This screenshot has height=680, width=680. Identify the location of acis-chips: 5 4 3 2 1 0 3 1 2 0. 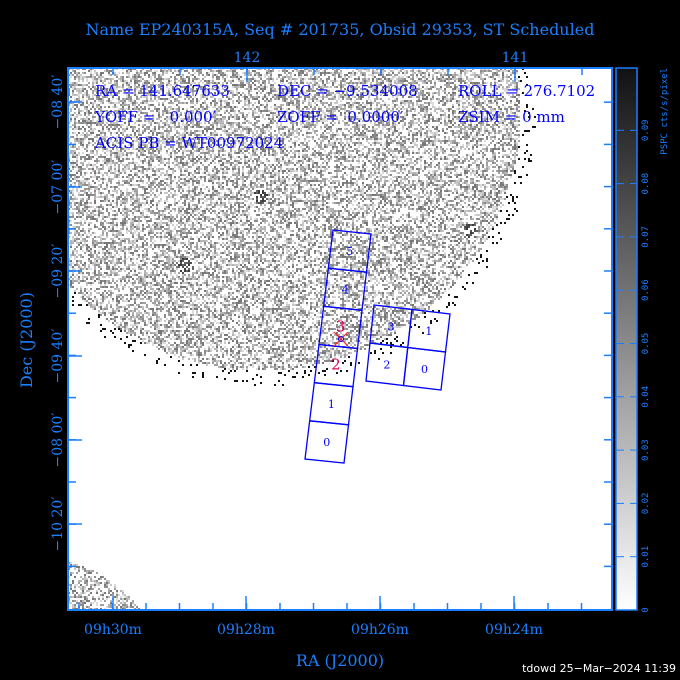
(377, 346).